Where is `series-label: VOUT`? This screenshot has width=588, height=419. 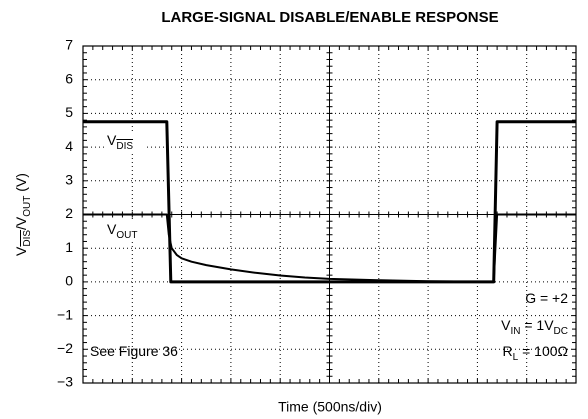
series-label: VOUT is located at coordinates (122, 231).